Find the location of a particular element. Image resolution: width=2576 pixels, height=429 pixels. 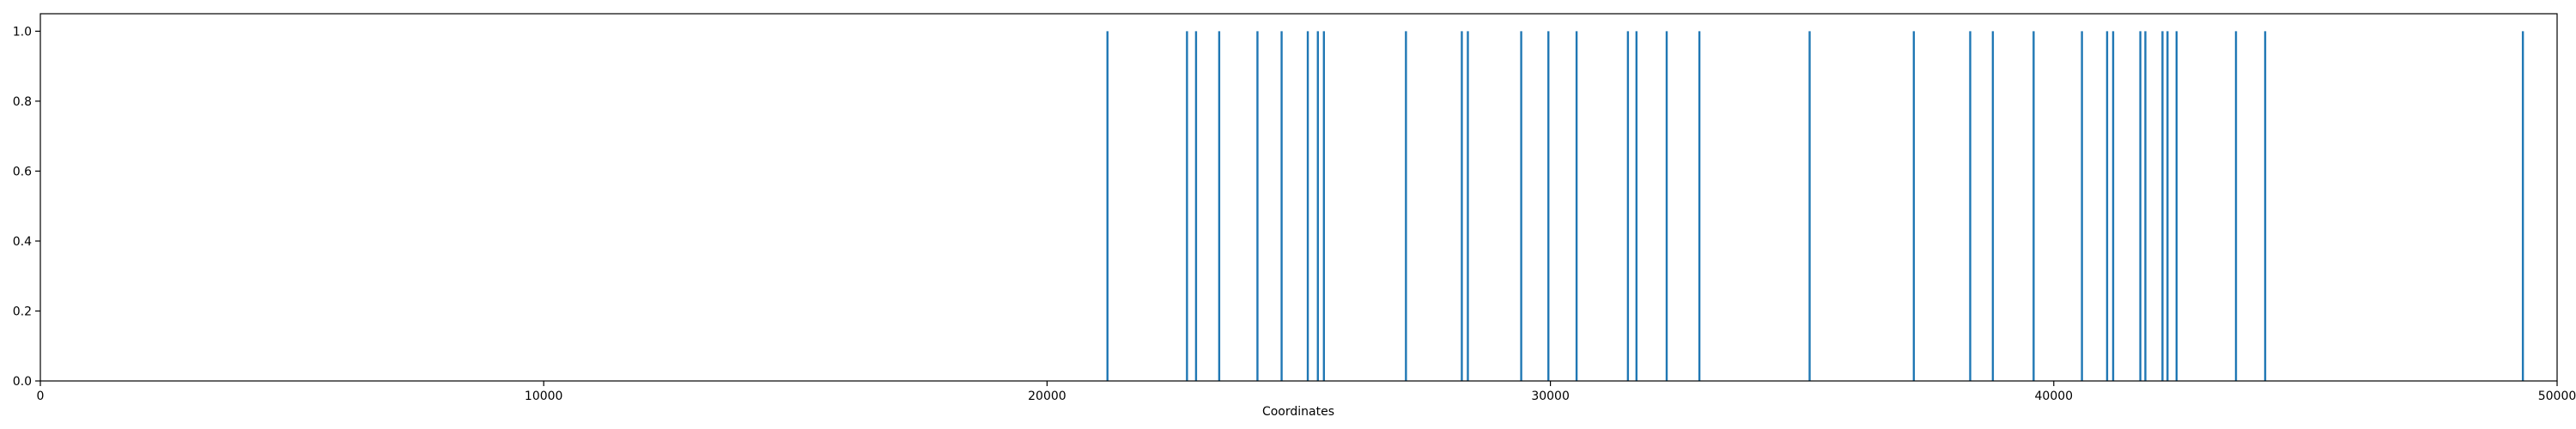

y-axis: 0.0 0.2 0.4 0.6 0.8 1.0 is located at coordinates (27, 207).